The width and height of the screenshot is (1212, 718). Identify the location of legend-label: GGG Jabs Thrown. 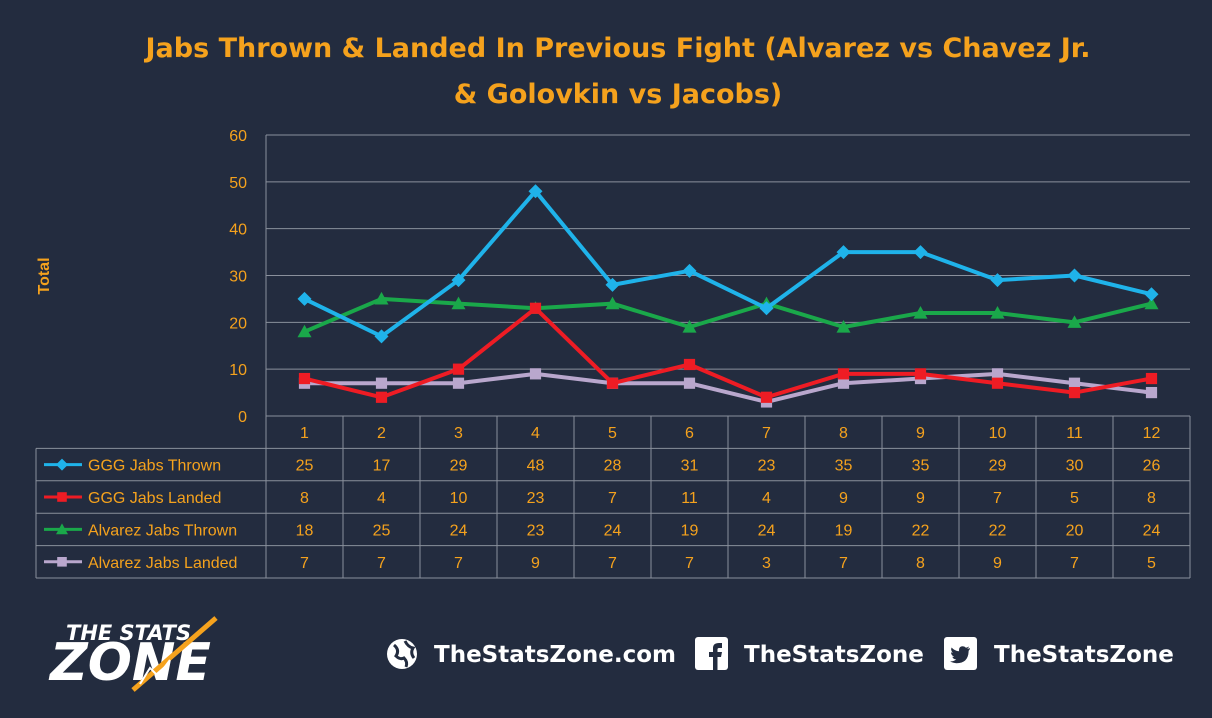
(154, 466).